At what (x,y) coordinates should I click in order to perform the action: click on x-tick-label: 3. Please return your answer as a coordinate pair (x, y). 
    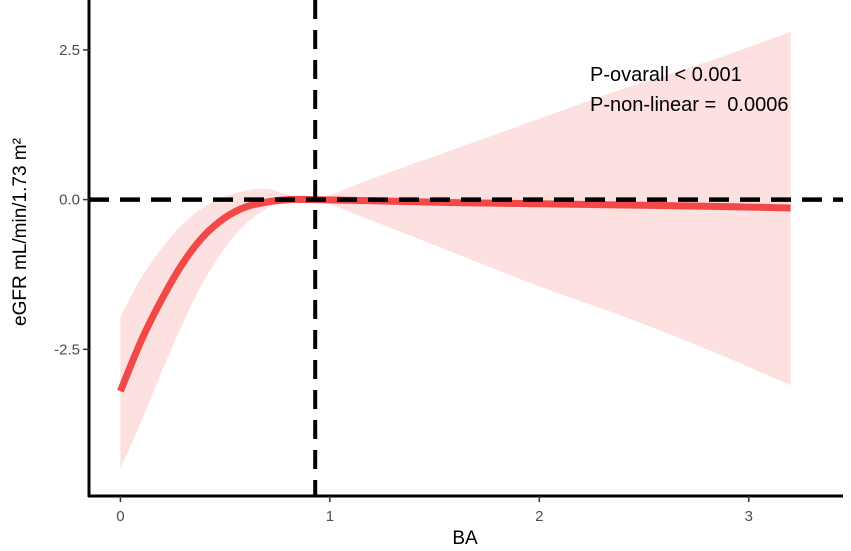
    Looking at the image, I should click on (749, 516).